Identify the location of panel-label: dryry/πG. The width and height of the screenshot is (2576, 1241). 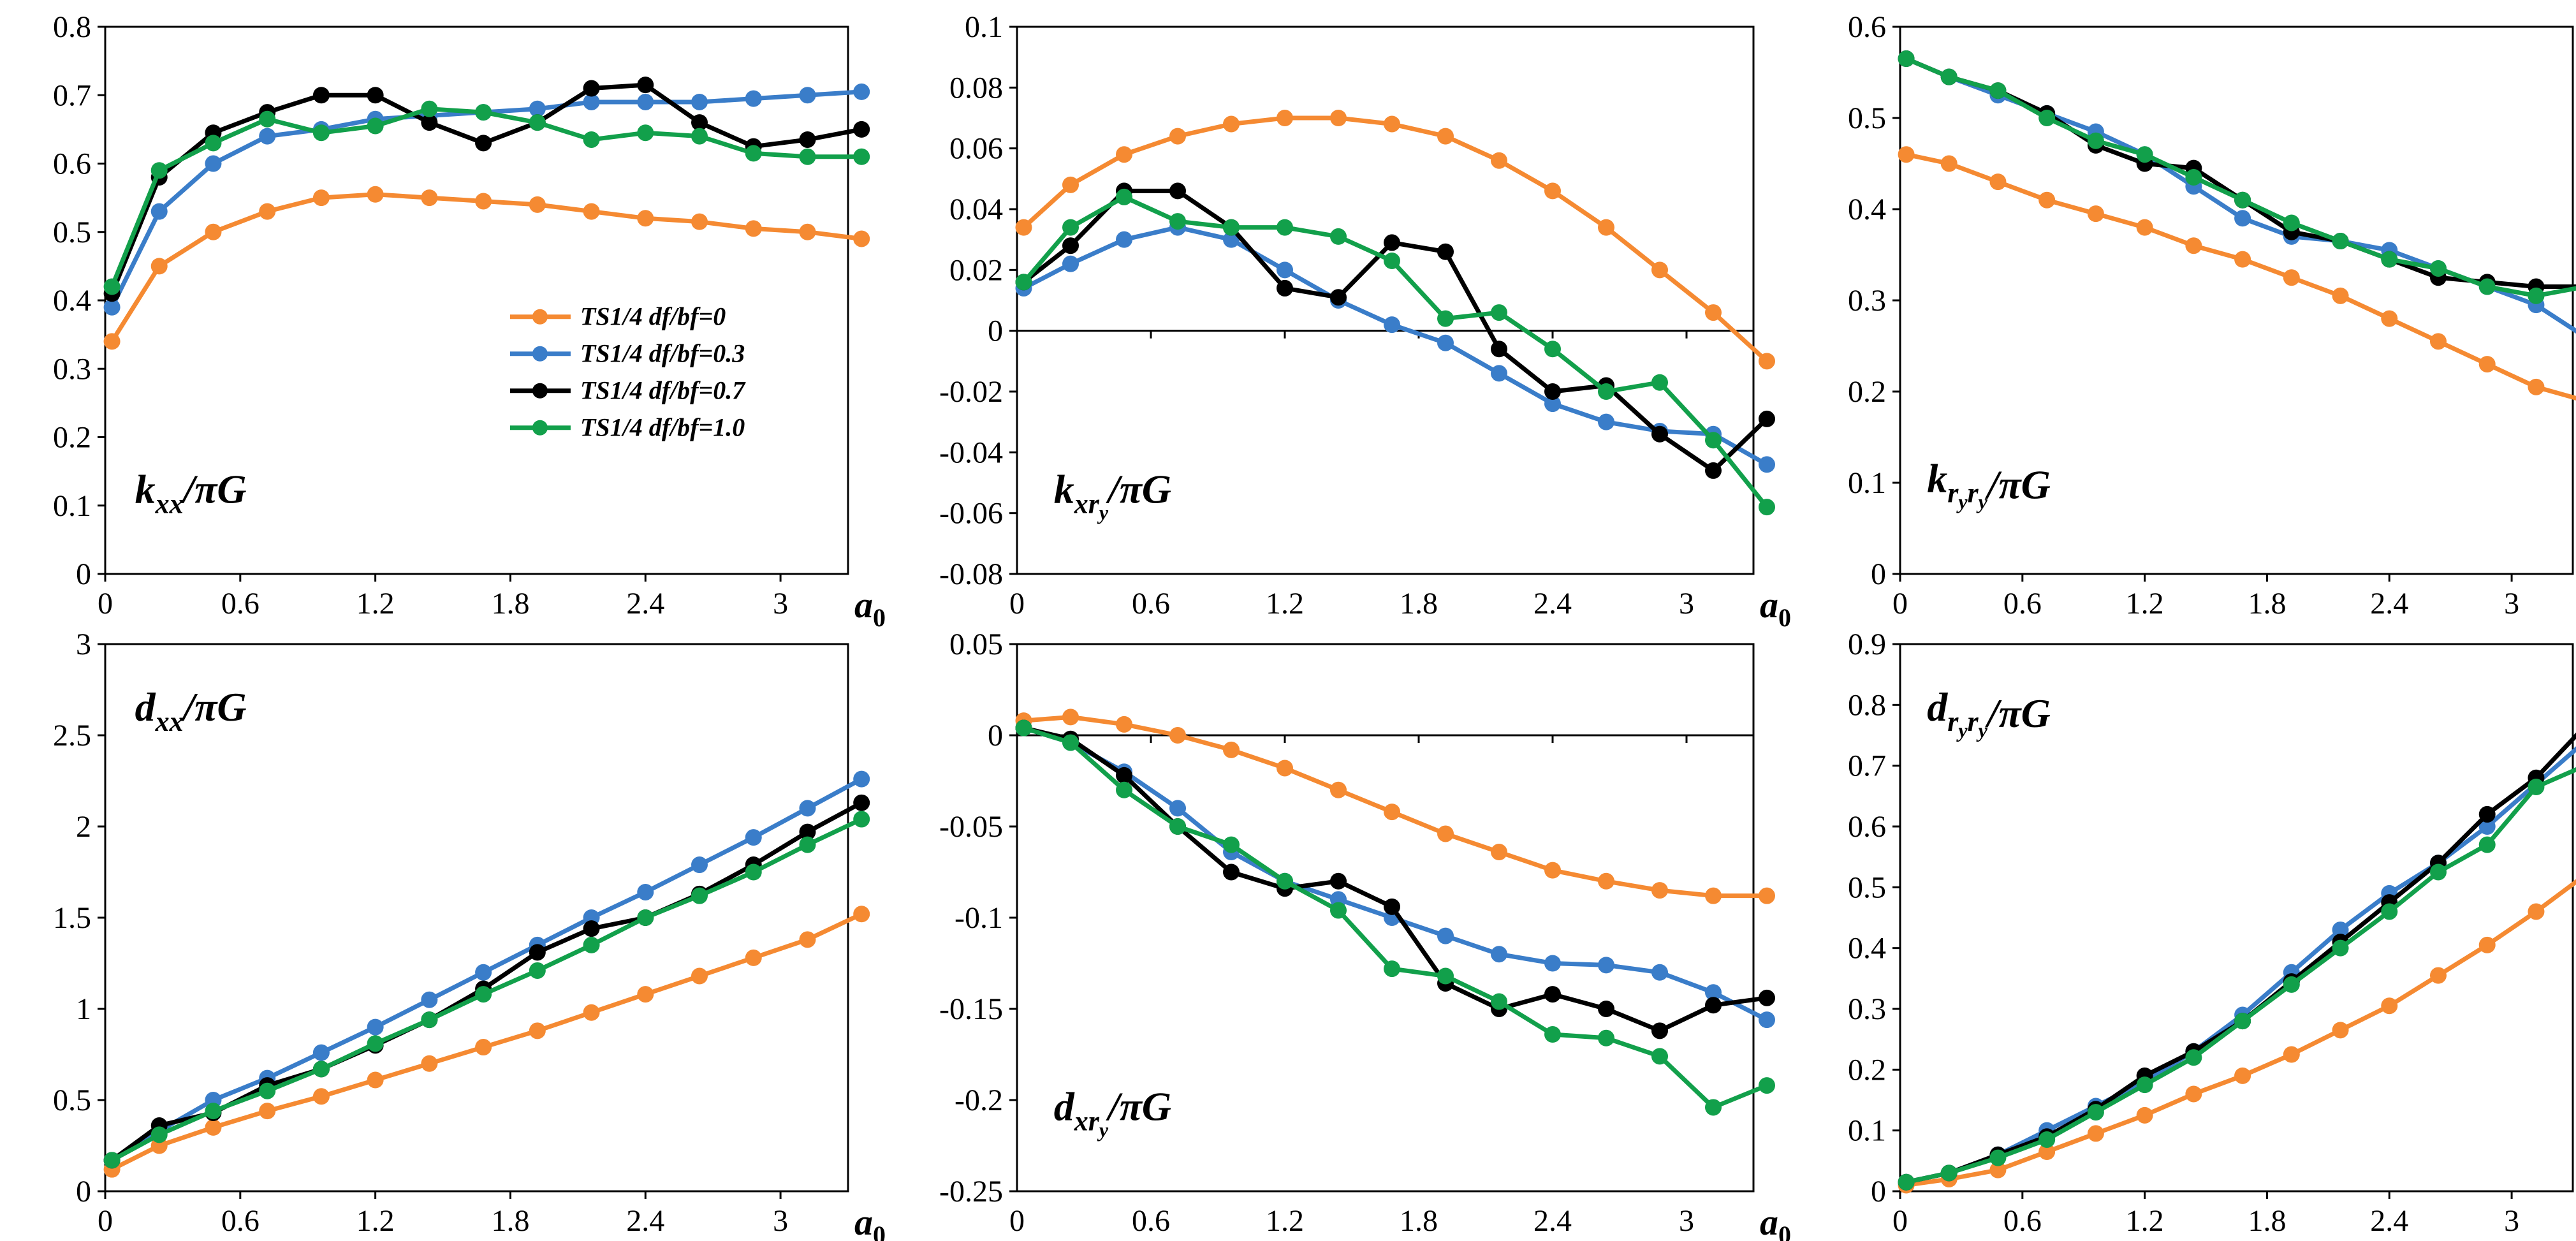
(1989, 713).